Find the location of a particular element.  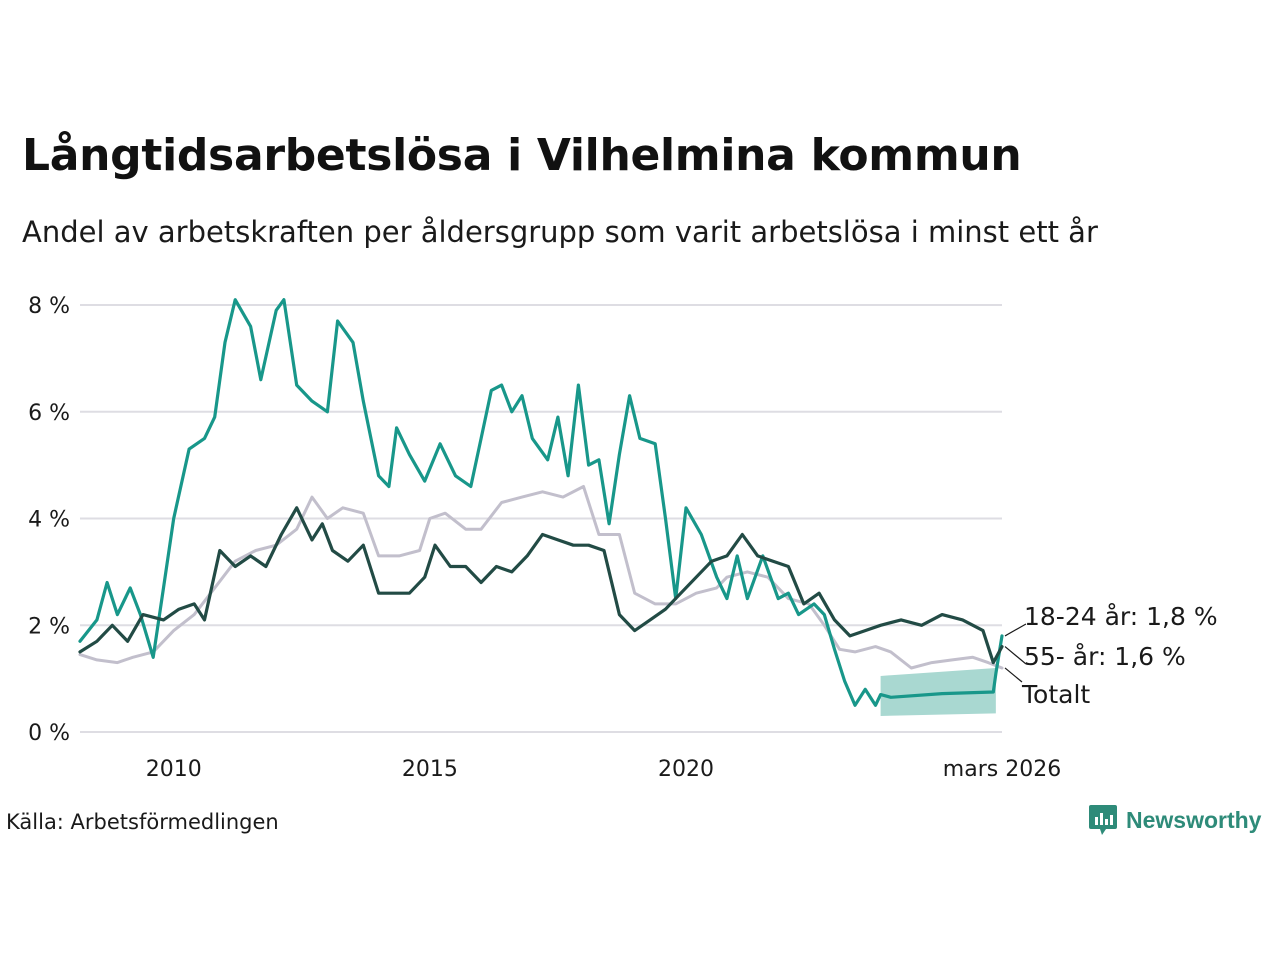

end-labels: Totalt 18-24 år: 1,8 % 55- år: 1,6 % is located at coordinates (1111, 655).